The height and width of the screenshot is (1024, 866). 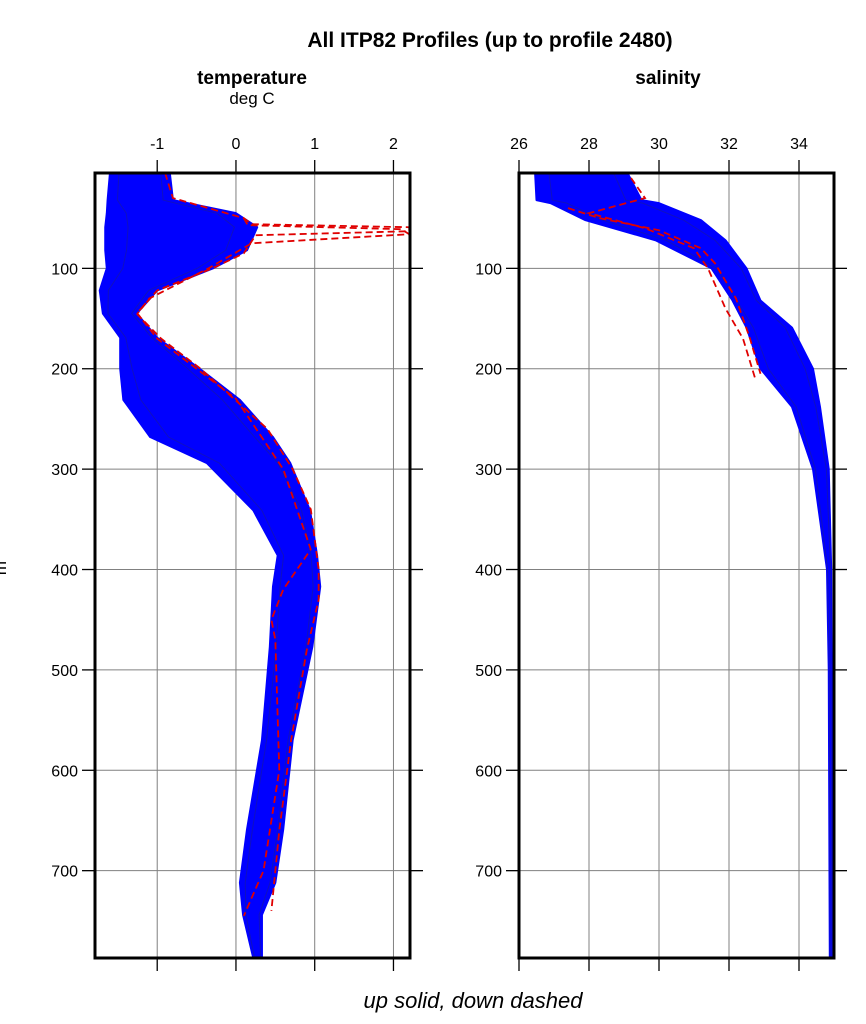 What do you see at coordinates (157, 144) in the screenshot?
I see `x-tick-label: -1` at bounding box center [157, 144].